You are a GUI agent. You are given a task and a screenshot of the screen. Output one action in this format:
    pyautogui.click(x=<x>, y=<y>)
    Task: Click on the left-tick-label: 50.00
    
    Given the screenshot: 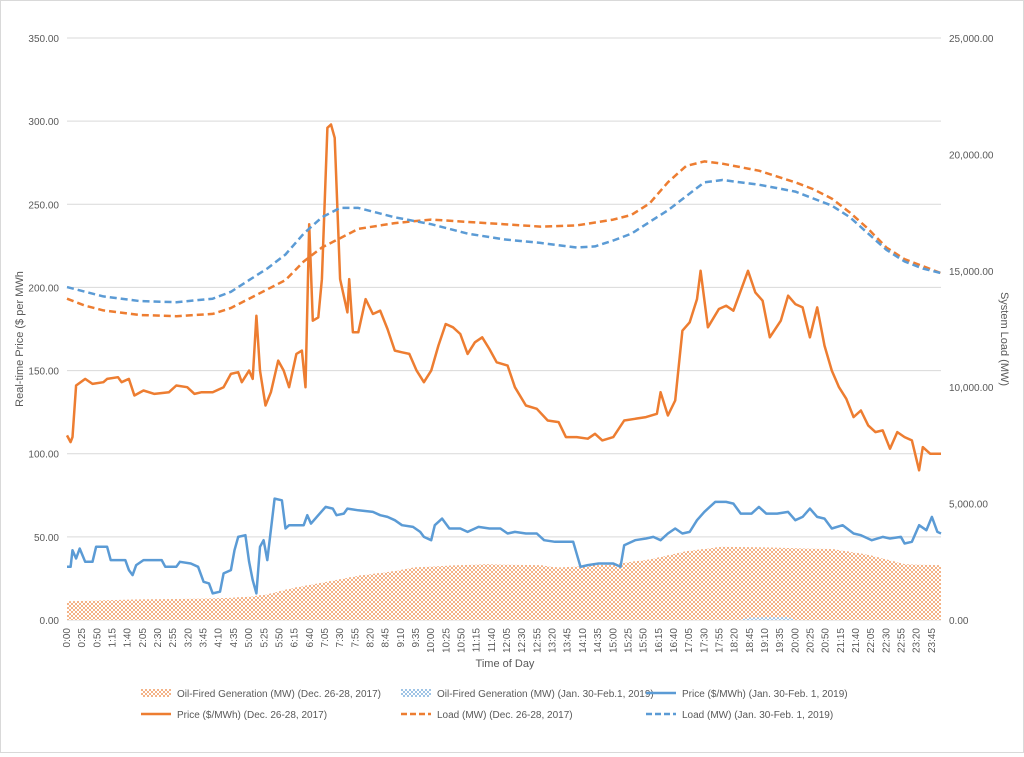 What is the action you would take?
    pyautogui.click(x=46, y=538)
    